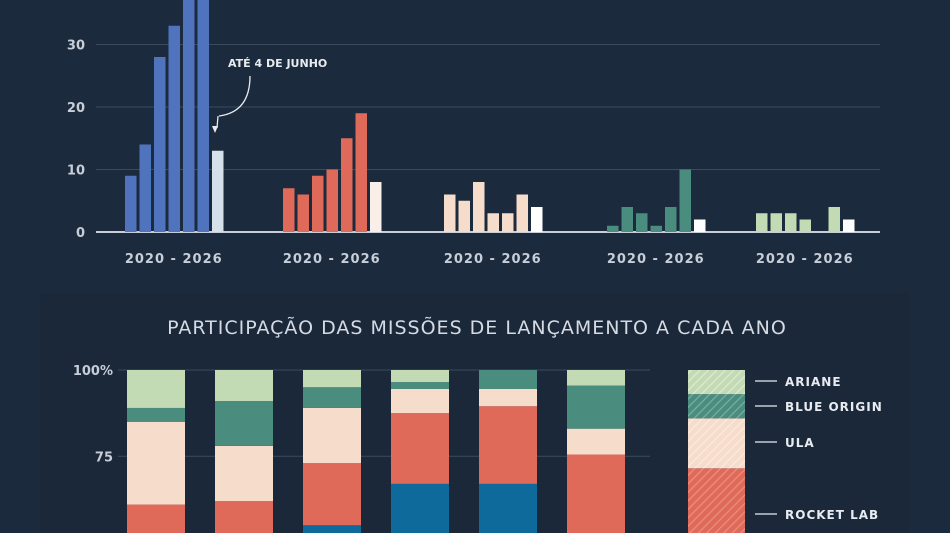  Describe the element at coordinates (785, 451) in the screenshot. I see `legend: ARIANE BLUE ORIGIN ULA ROCKET LAB` at that location.